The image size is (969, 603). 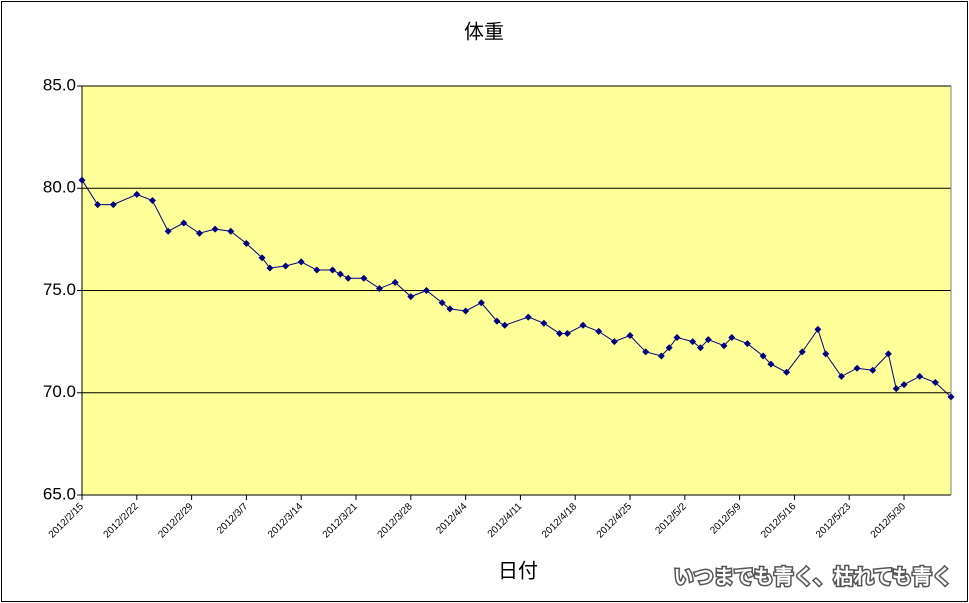 I want to click on y-tick-label: 65.0, so click(x=59, y=493).